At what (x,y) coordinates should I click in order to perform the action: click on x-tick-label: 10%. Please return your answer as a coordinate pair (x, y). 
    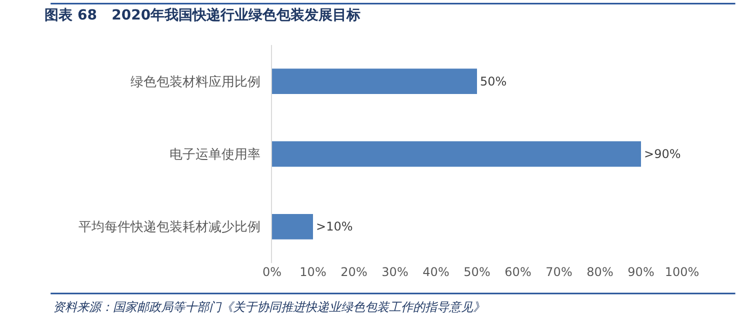
    Looking at the image, I should click on (313, 272).